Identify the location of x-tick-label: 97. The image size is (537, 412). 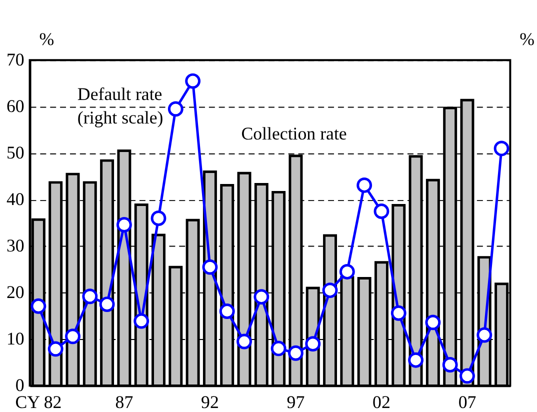
(295, 402).